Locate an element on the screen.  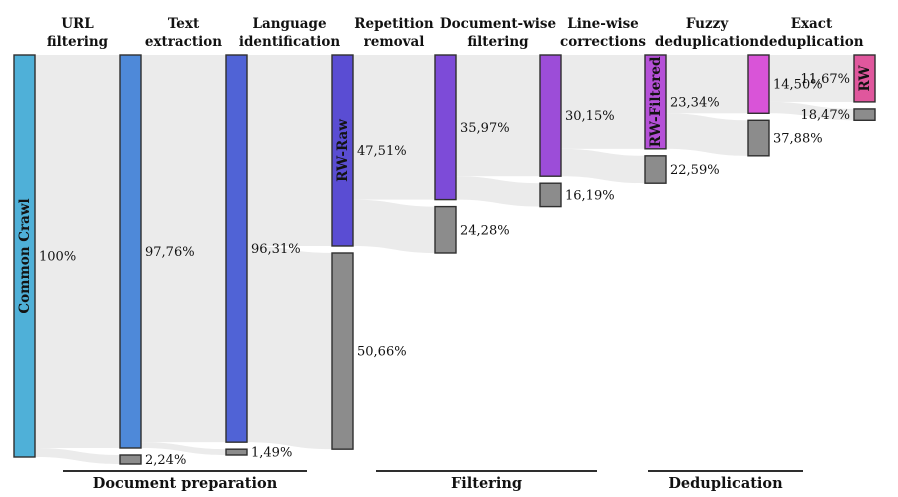
removed-pct-label-5: 24,28% is located at coordinates (485, 230).